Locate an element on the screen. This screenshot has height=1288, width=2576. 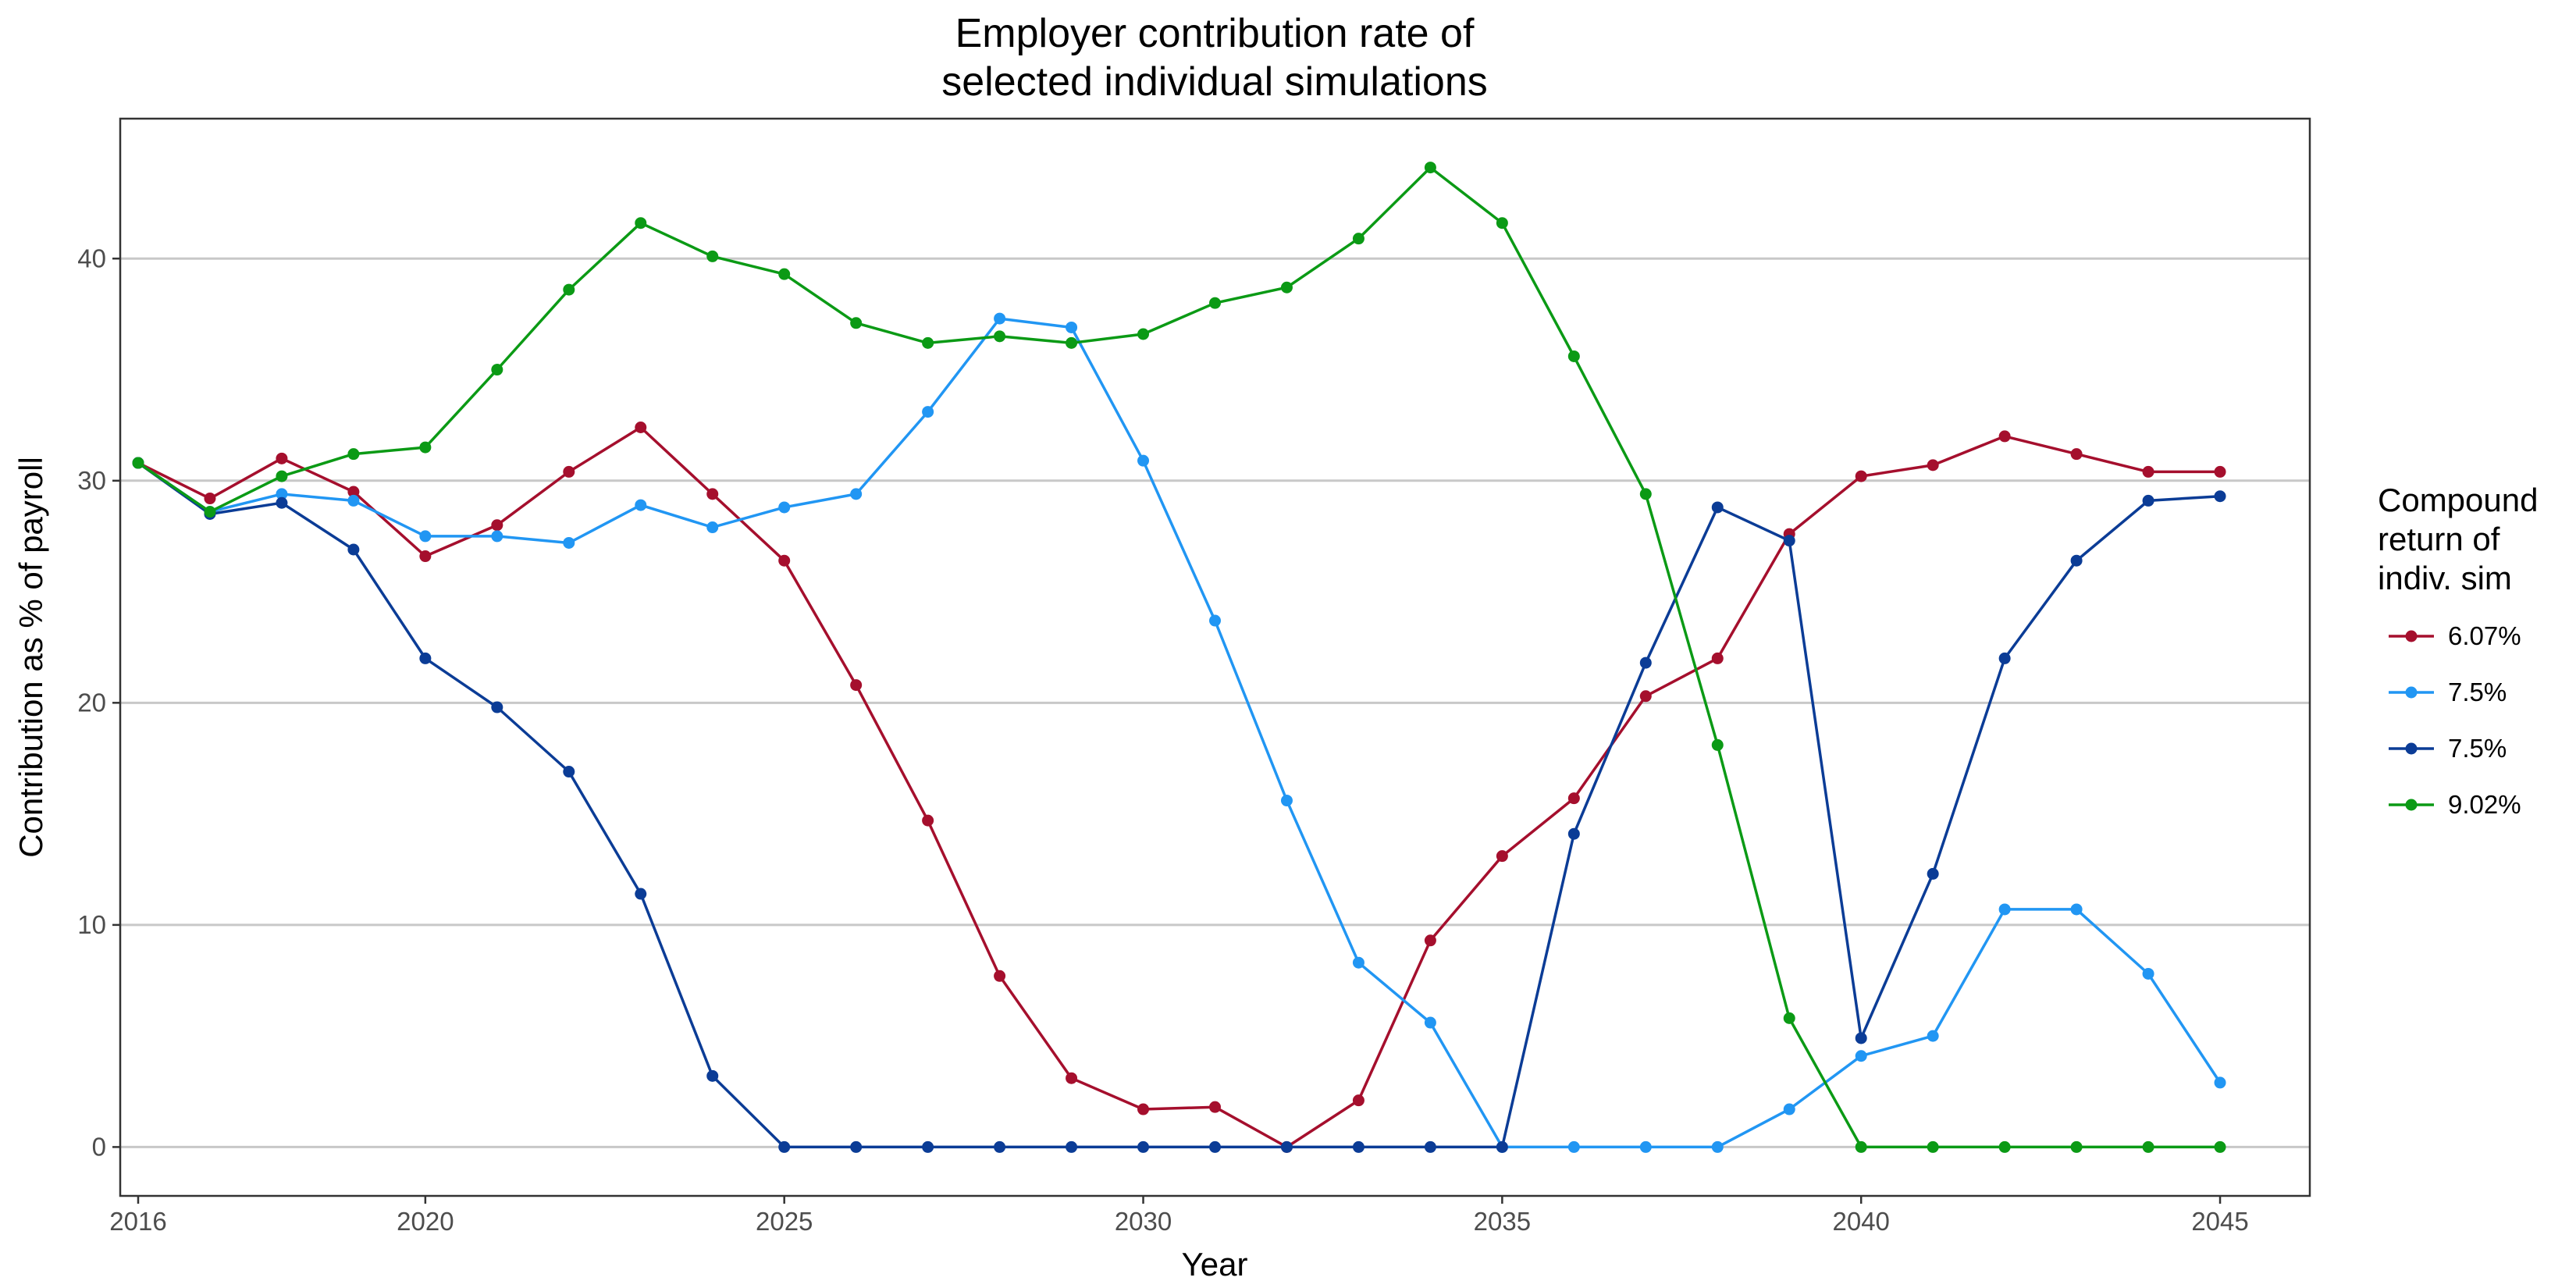
x-tick-label: 2016 is located at coordinates (137, 1221).